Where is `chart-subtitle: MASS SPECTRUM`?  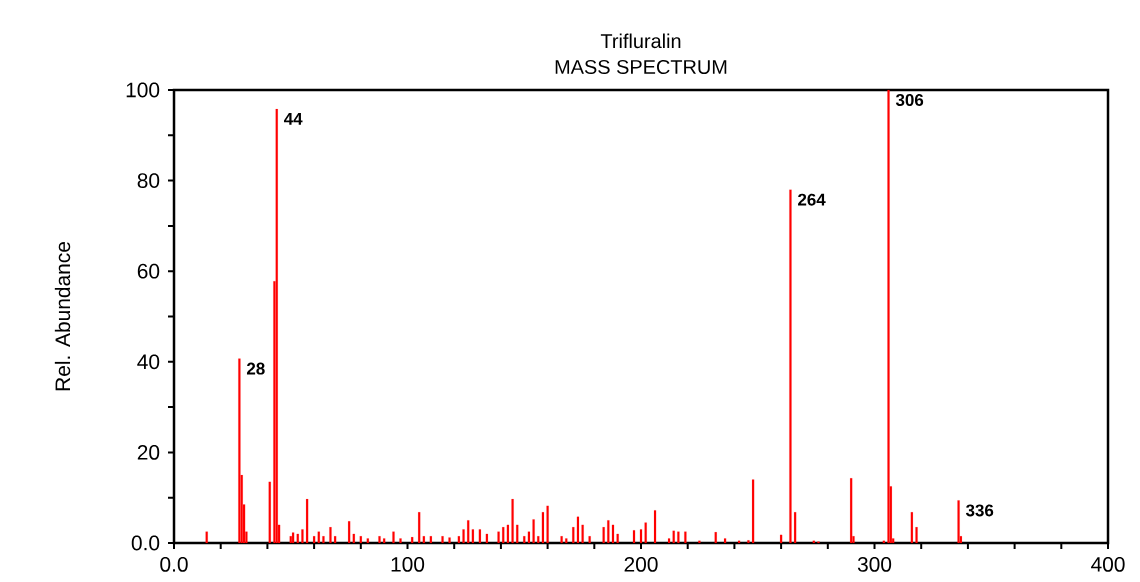
chart-subtitle: MASS SPECTRUM is located at coordinates (641, 67).